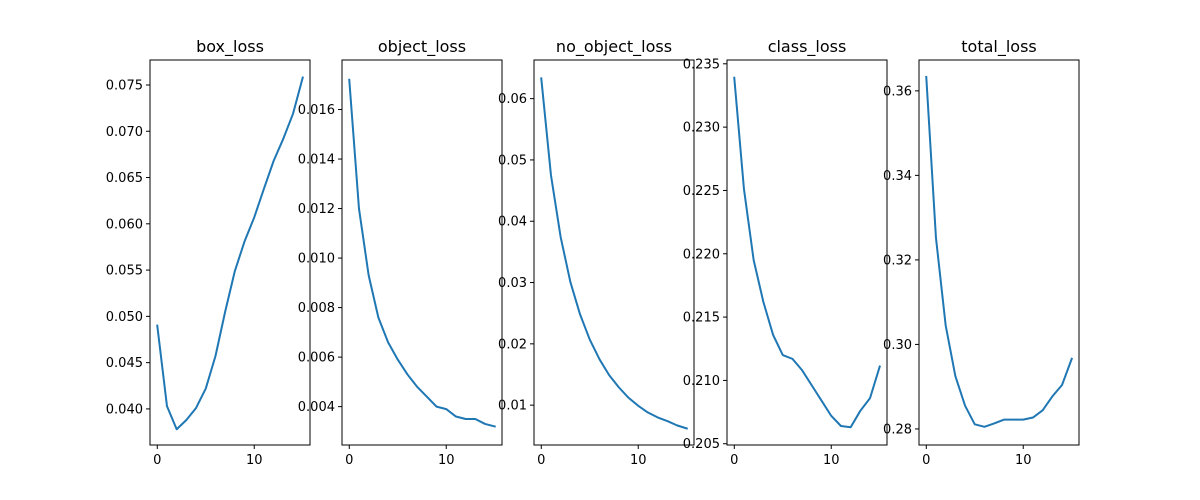 The image size is (1200, 500). What do you see at coordinates (701, 254) in the screenshot?
I see `y-tick-label: 0.220` at bounding box center [701, 254].